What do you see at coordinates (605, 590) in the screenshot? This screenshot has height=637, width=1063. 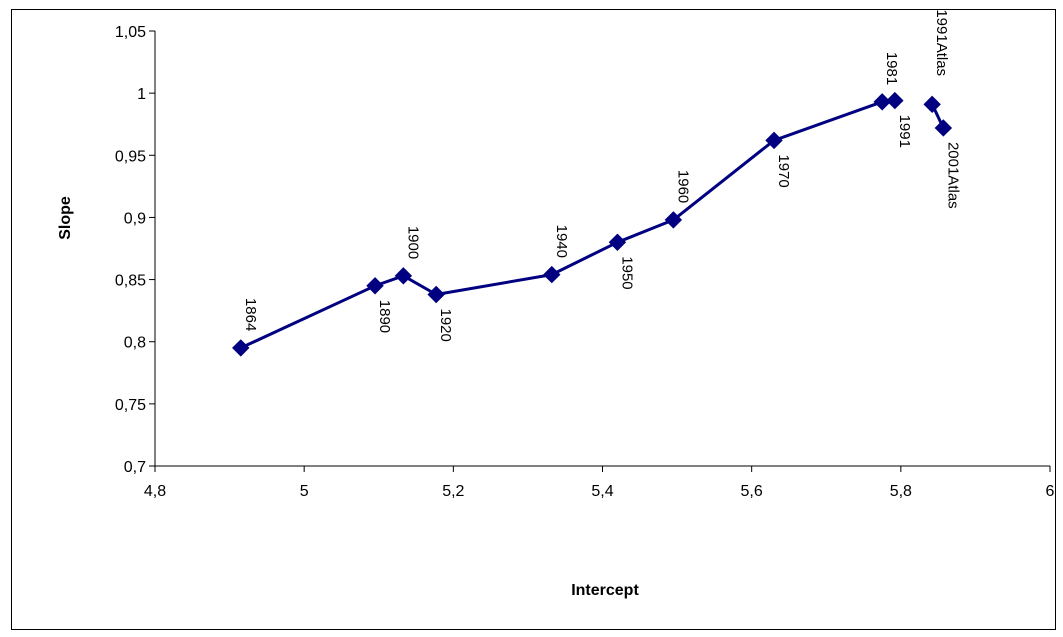 I see `x-axis-title: Intercept` at bounding box center [605, 590].